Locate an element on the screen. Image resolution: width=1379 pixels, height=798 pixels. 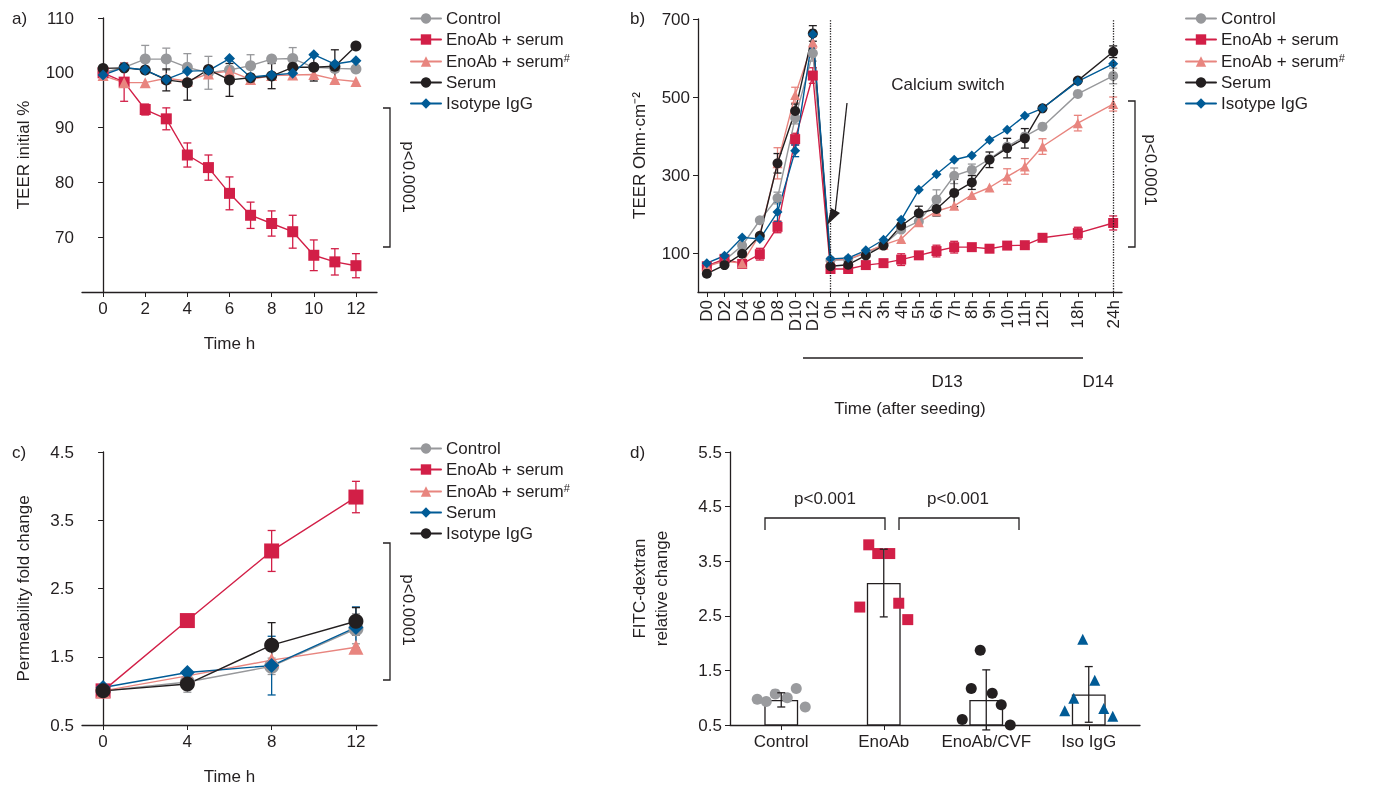
x-tick-label: Iso IgG is located at coordinates (1089, 741).